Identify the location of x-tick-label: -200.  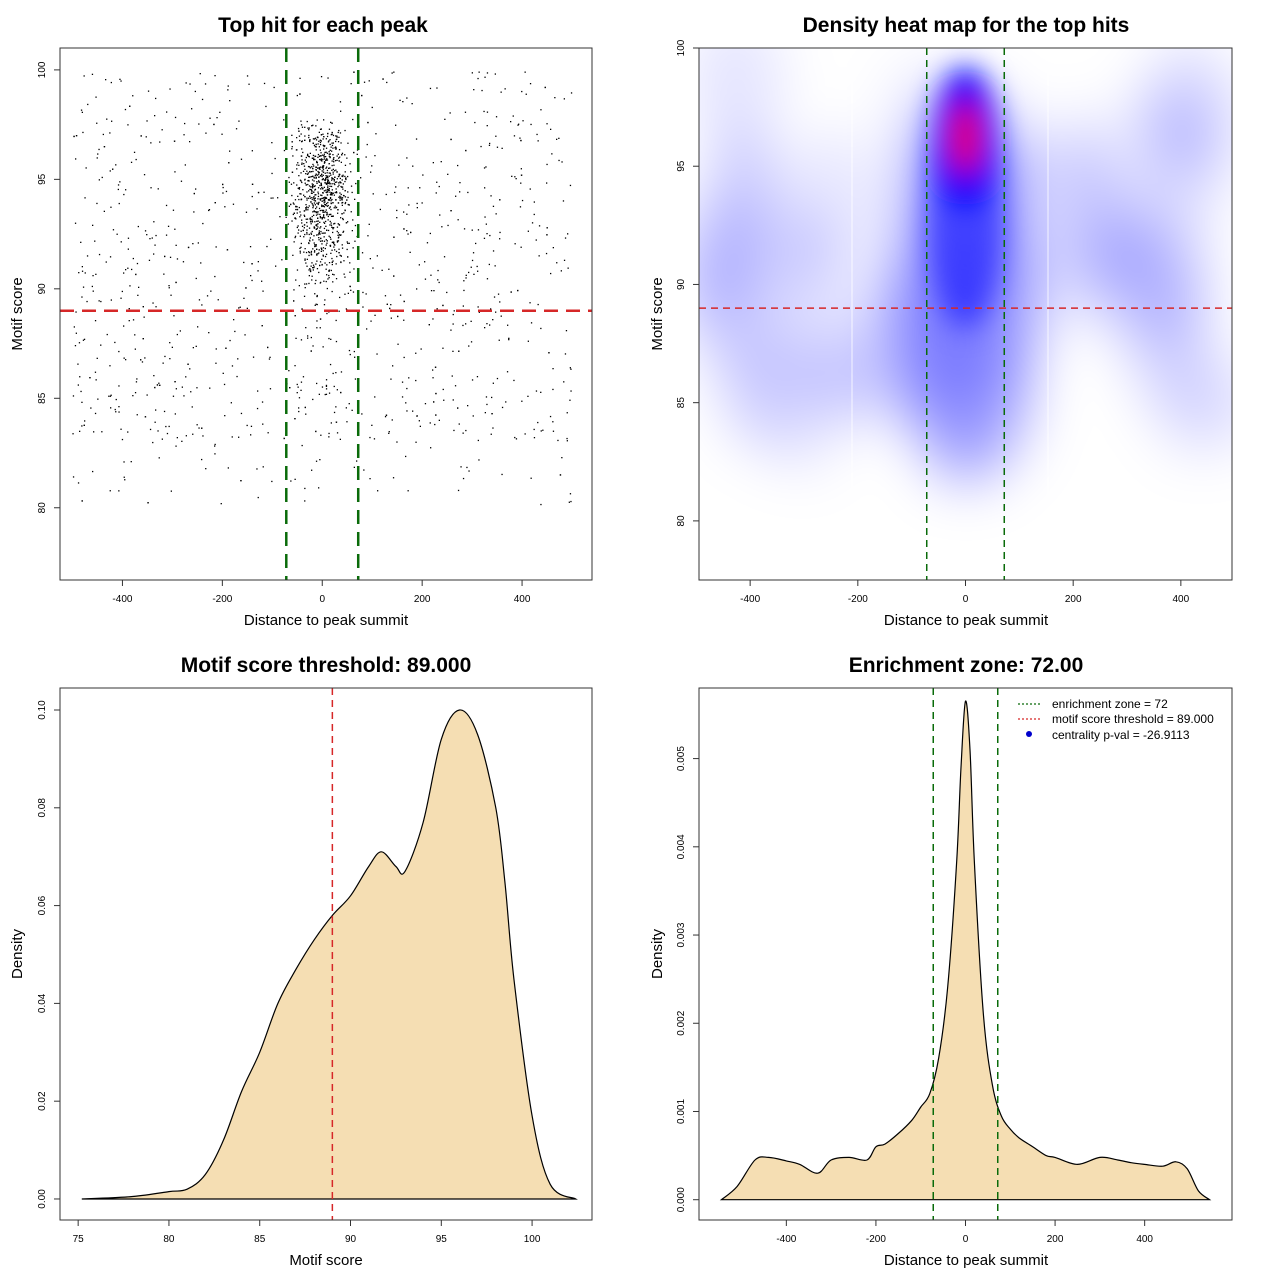
(876, 1239).